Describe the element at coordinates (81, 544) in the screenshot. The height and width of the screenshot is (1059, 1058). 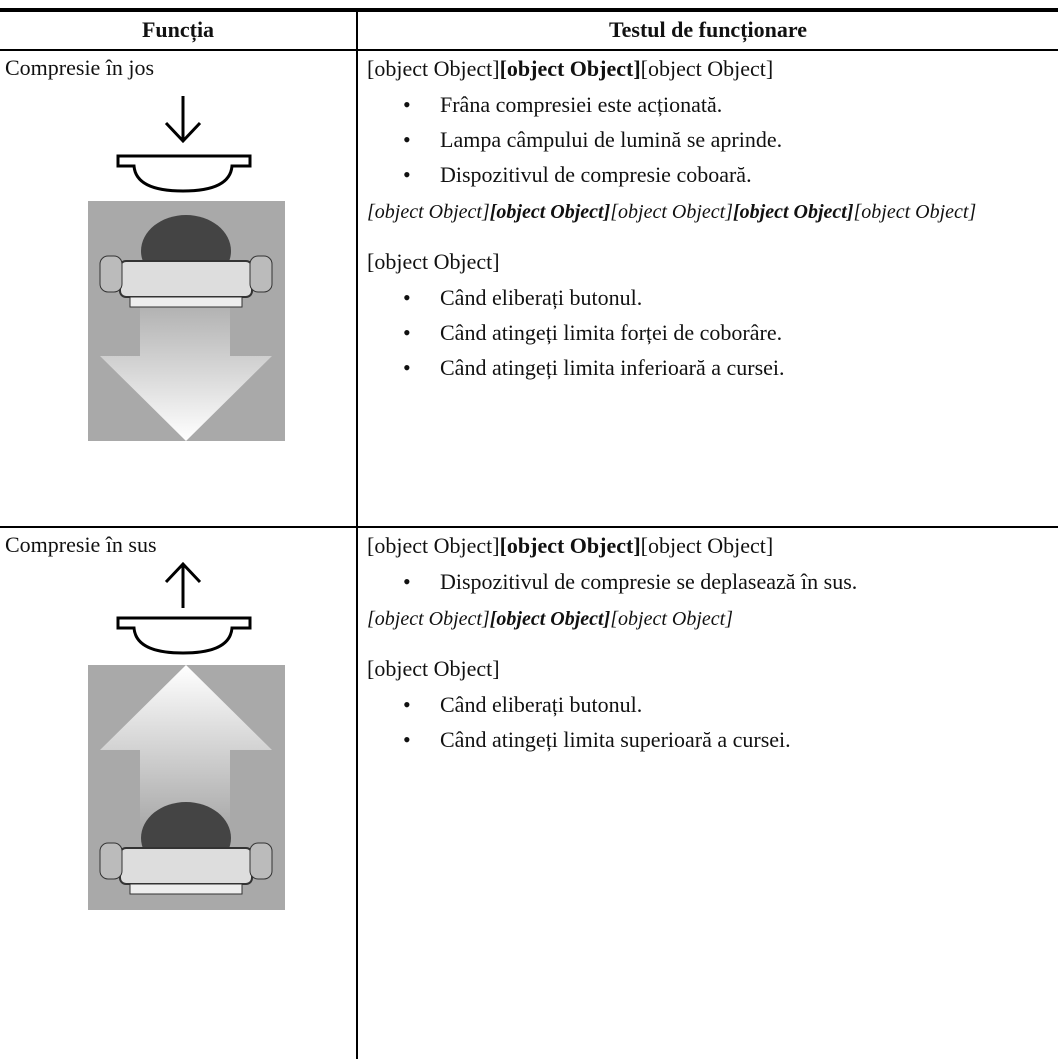
I see `function-name: Compresie în sus` at that location.